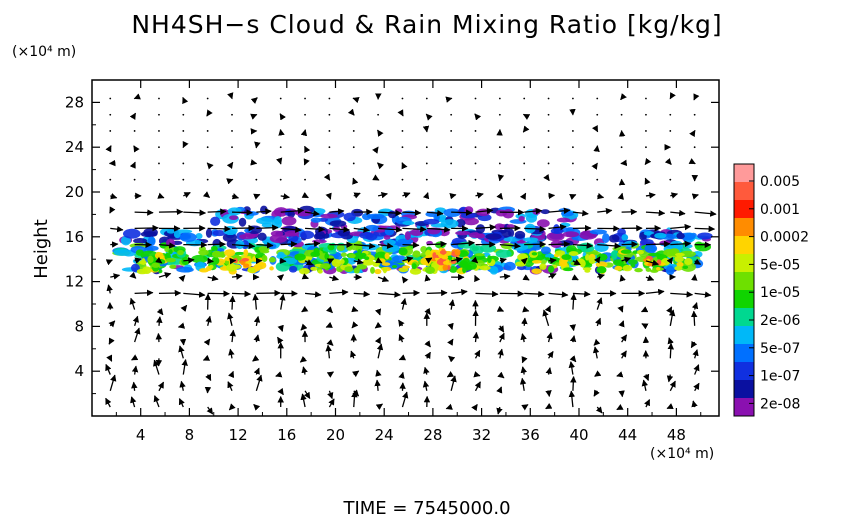 This screenshot has width=854, height=519. Describe the element at coordinates (780, 404) in the screenshot. I see `colorbar-label: 2e-08` at that location.